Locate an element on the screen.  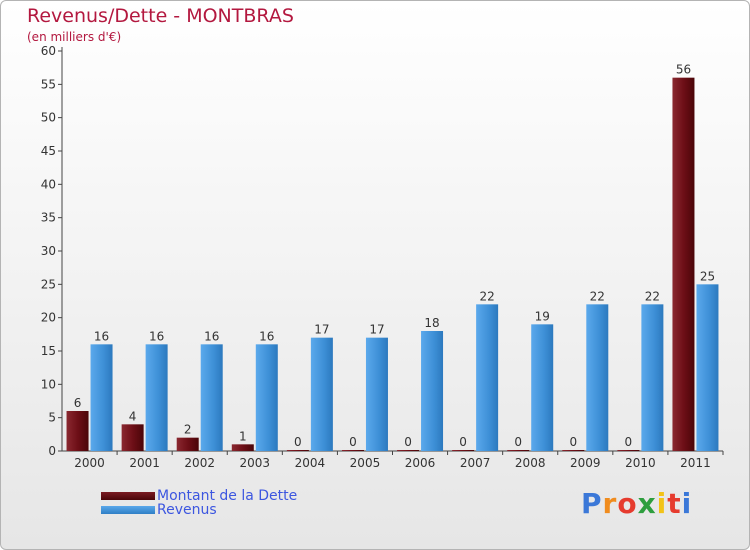
x-tick-label: 2001 is located at coordinates (144, 463).